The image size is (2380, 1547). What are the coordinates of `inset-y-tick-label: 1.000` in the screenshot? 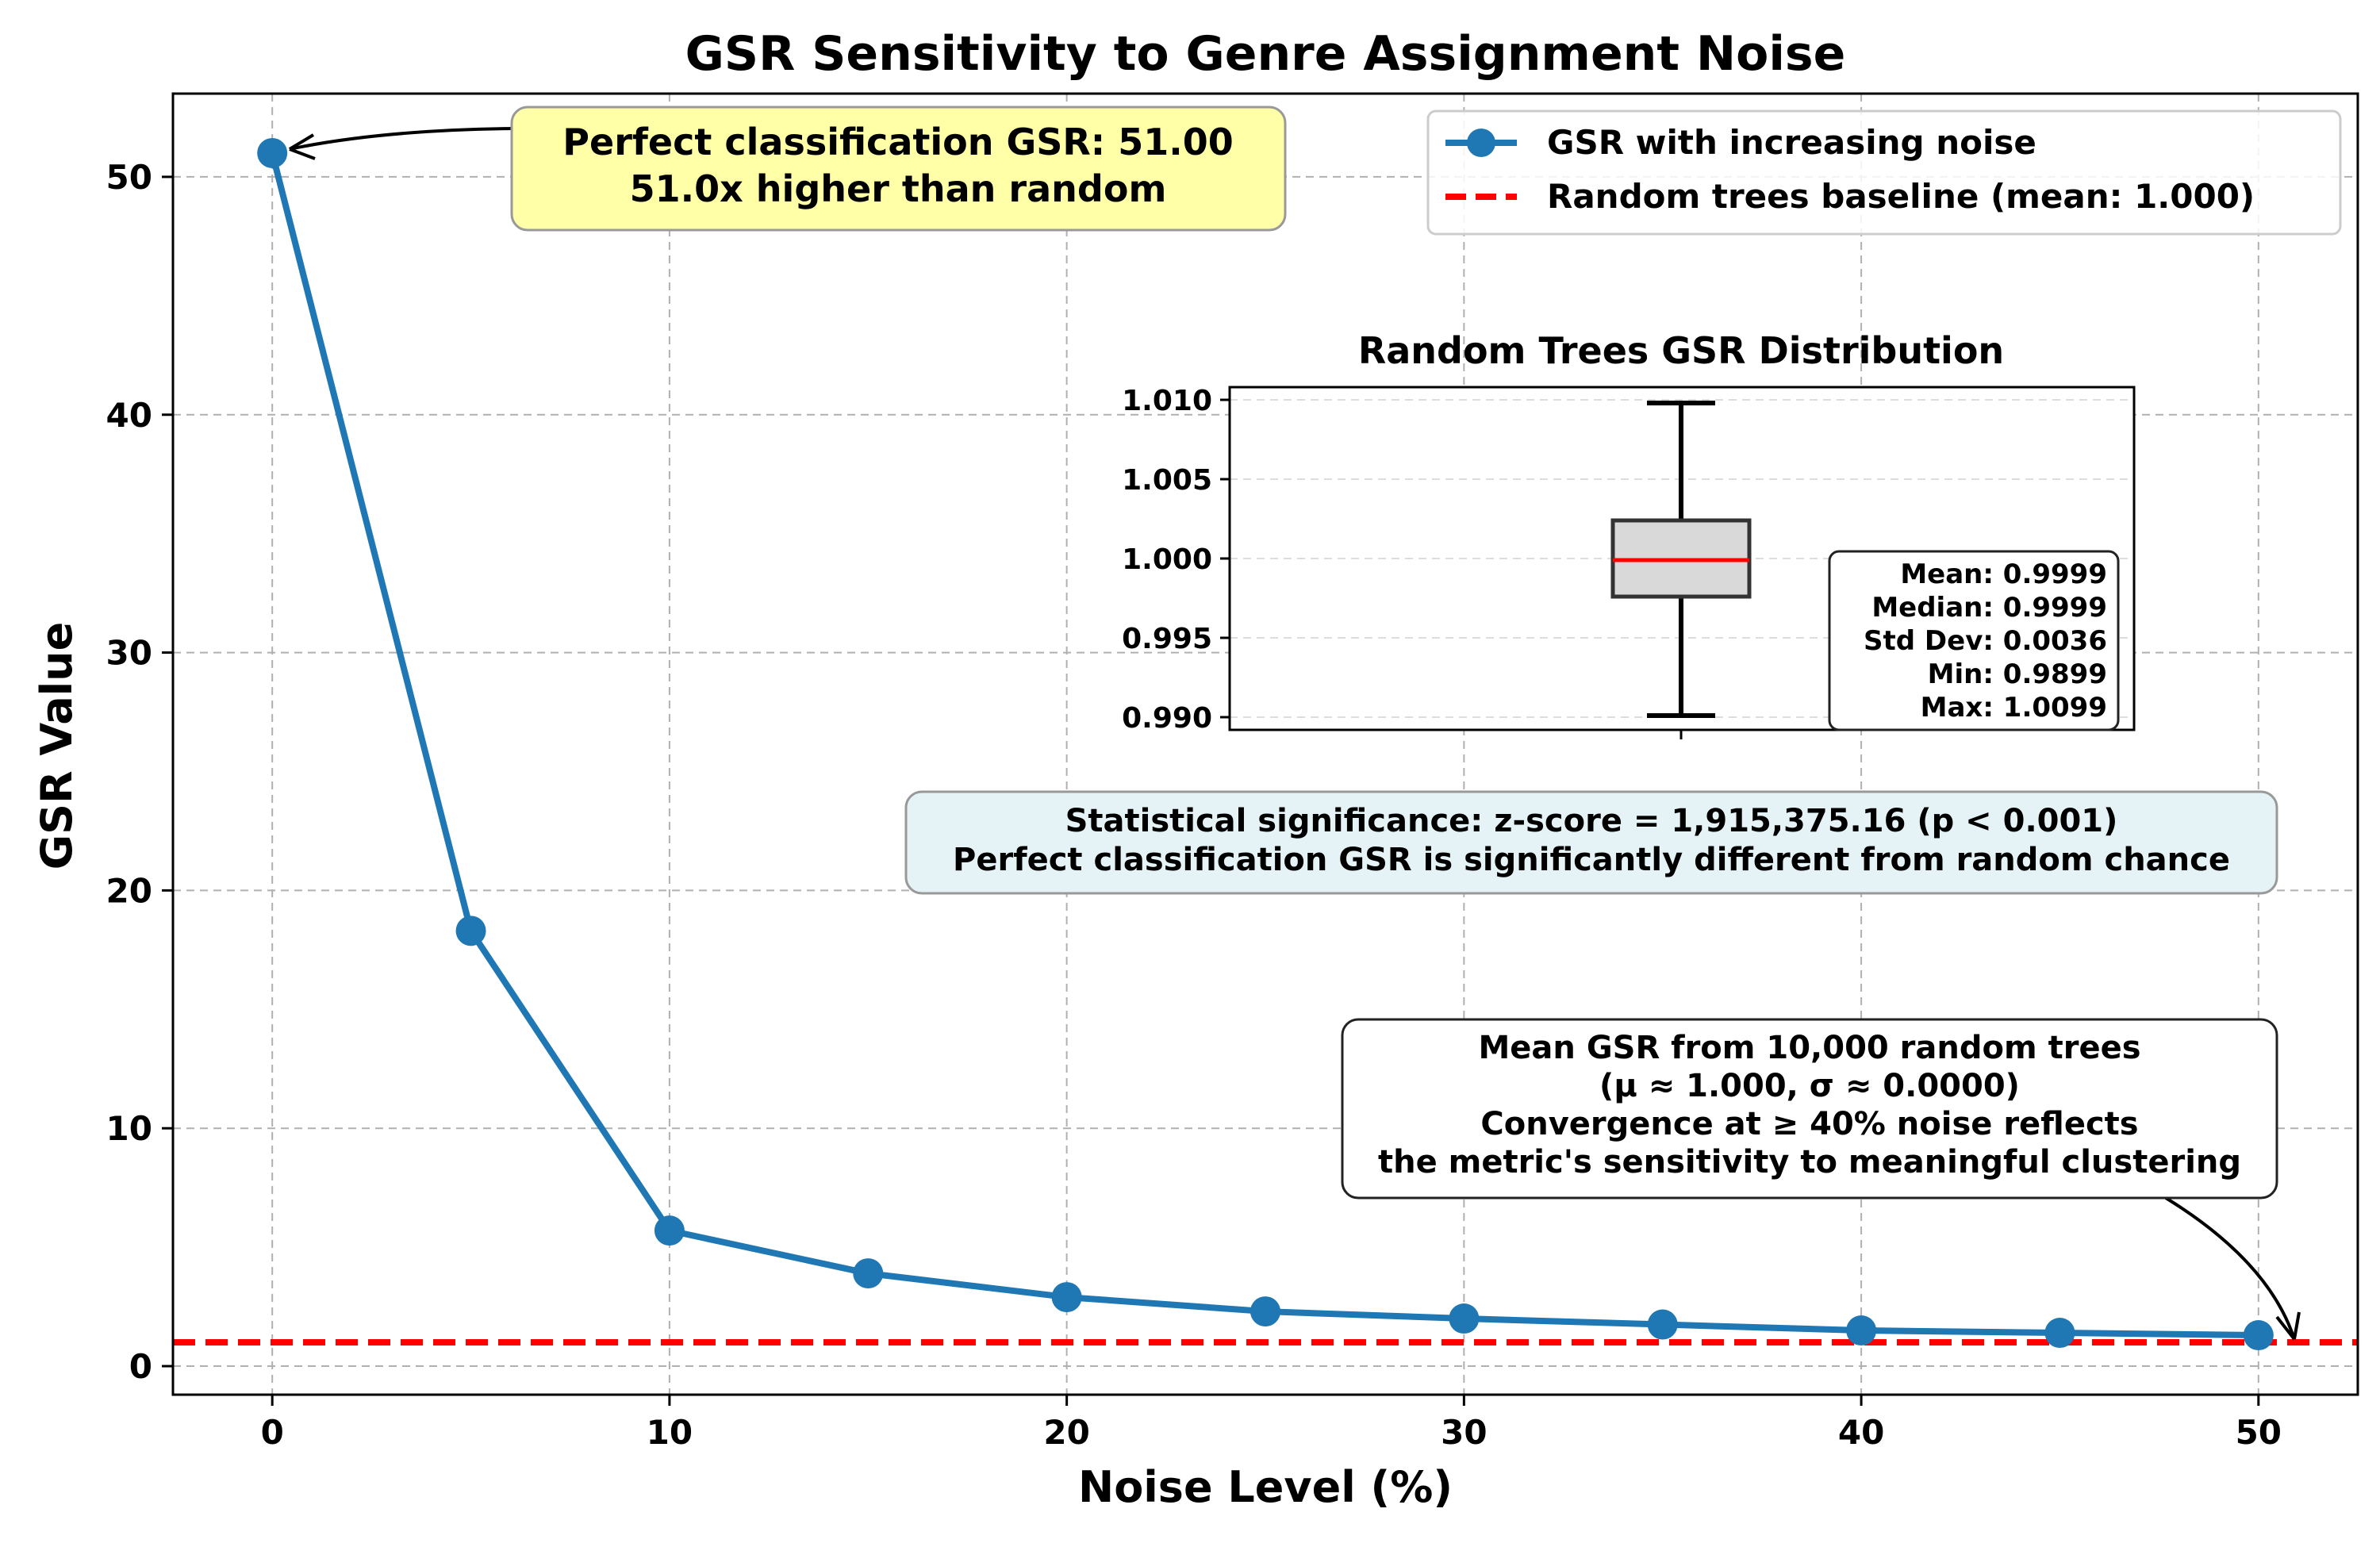 It's located at (1167, 559).